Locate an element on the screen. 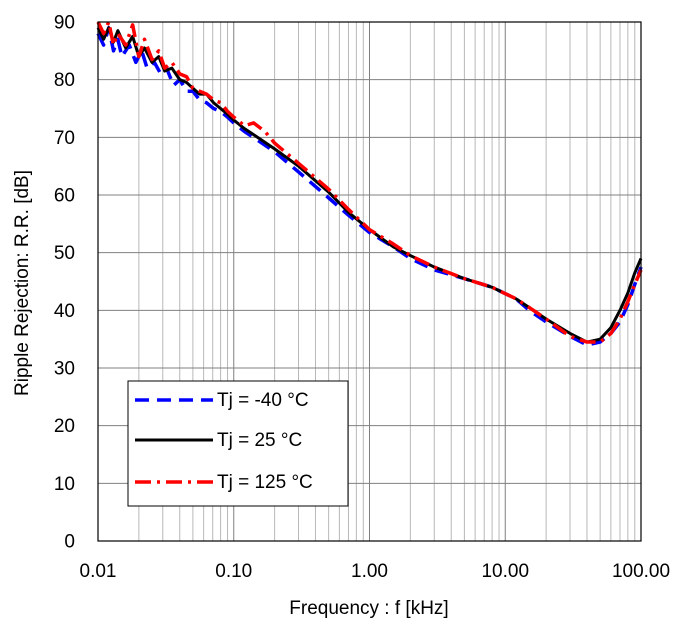 The height and width of the screenshot is (623, 678). legend-box is located at coordinates (238, 443).